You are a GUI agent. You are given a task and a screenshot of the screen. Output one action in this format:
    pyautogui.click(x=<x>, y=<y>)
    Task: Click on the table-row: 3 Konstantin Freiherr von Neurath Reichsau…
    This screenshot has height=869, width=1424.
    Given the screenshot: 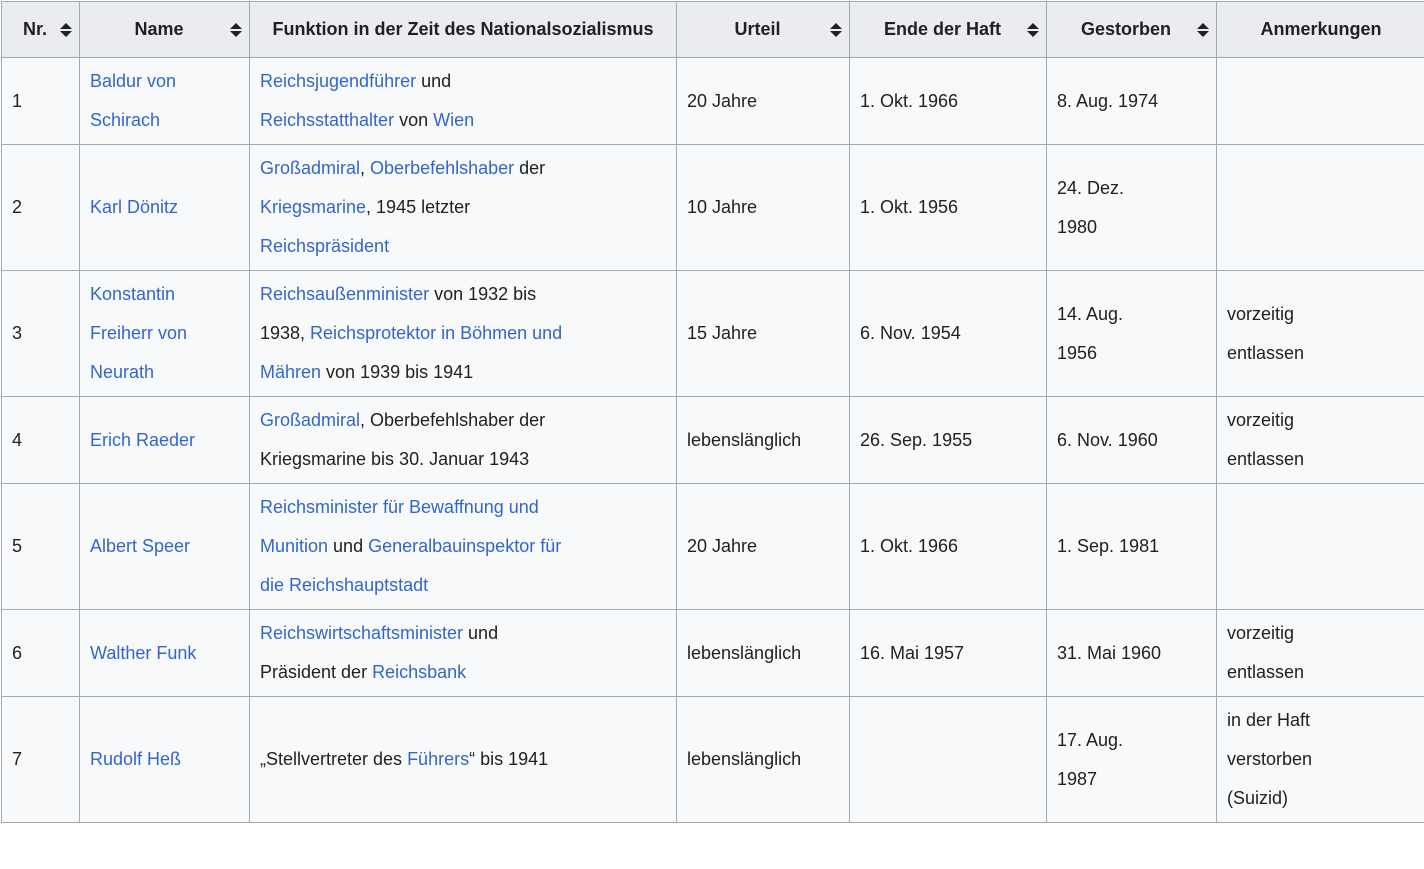 What is the action you would take?
    pyautogui.click(x=712, y=333)
    